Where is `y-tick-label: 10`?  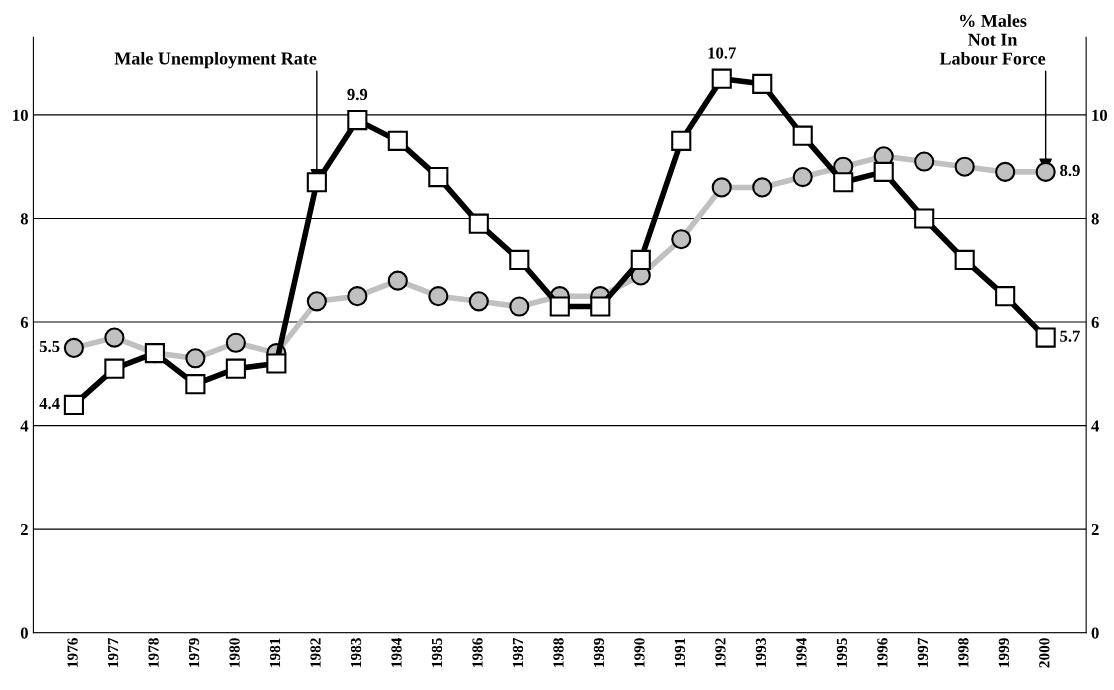
y-tick-label: 10 is located at coordinates (20, 115).